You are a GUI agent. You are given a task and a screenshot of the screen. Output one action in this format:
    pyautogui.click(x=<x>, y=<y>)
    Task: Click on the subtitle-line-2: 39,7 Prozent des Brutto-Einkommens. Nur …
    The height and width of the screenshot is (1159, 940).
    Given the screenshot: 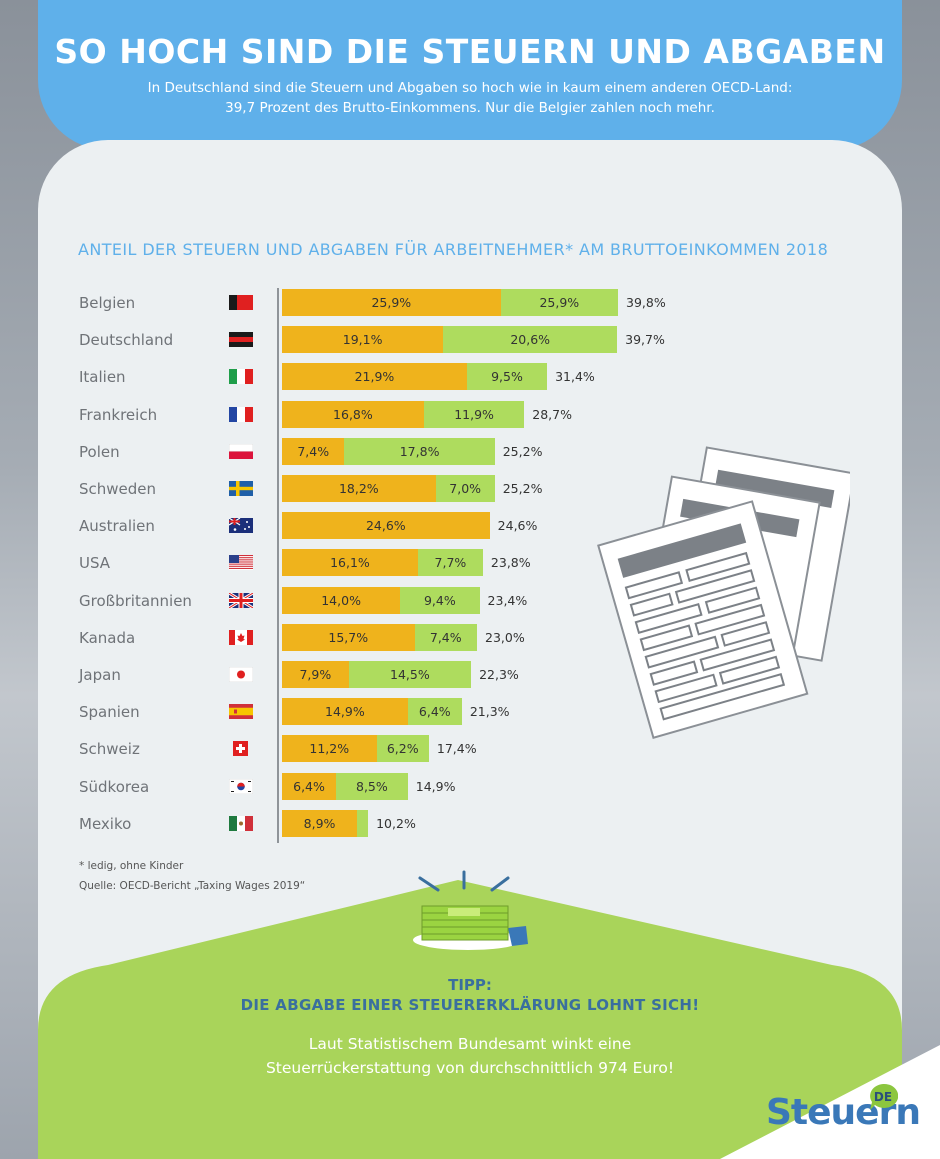 What is the action you would take?
    pyautogui.click(x=470, y=108)
    